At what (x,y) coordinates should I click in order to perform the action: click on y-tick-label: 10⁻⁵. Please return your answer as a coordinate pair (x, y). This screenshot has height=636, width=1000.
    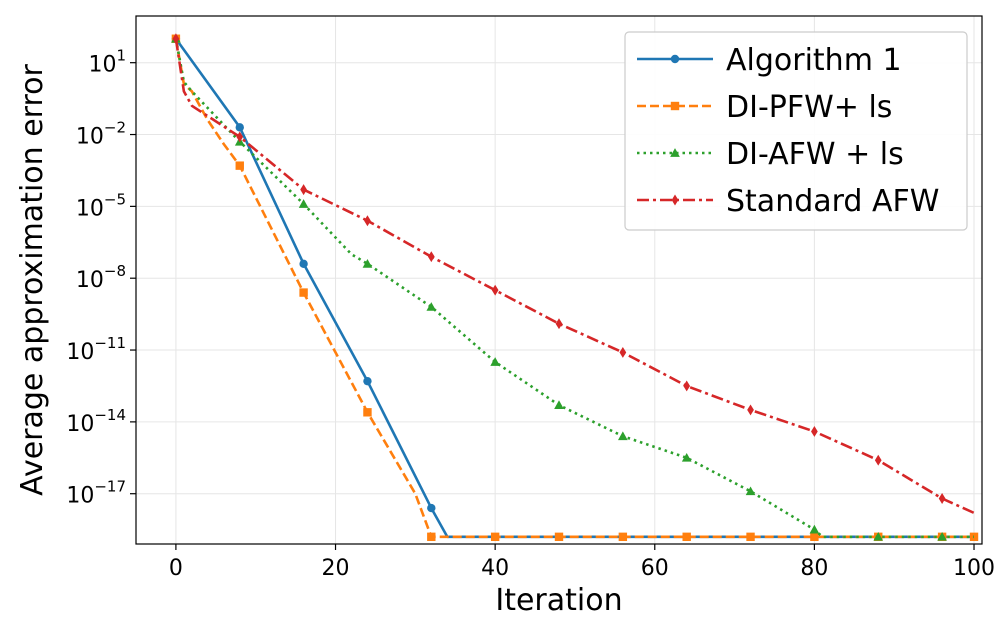
    Looking at the image, I should click on (101, 205).